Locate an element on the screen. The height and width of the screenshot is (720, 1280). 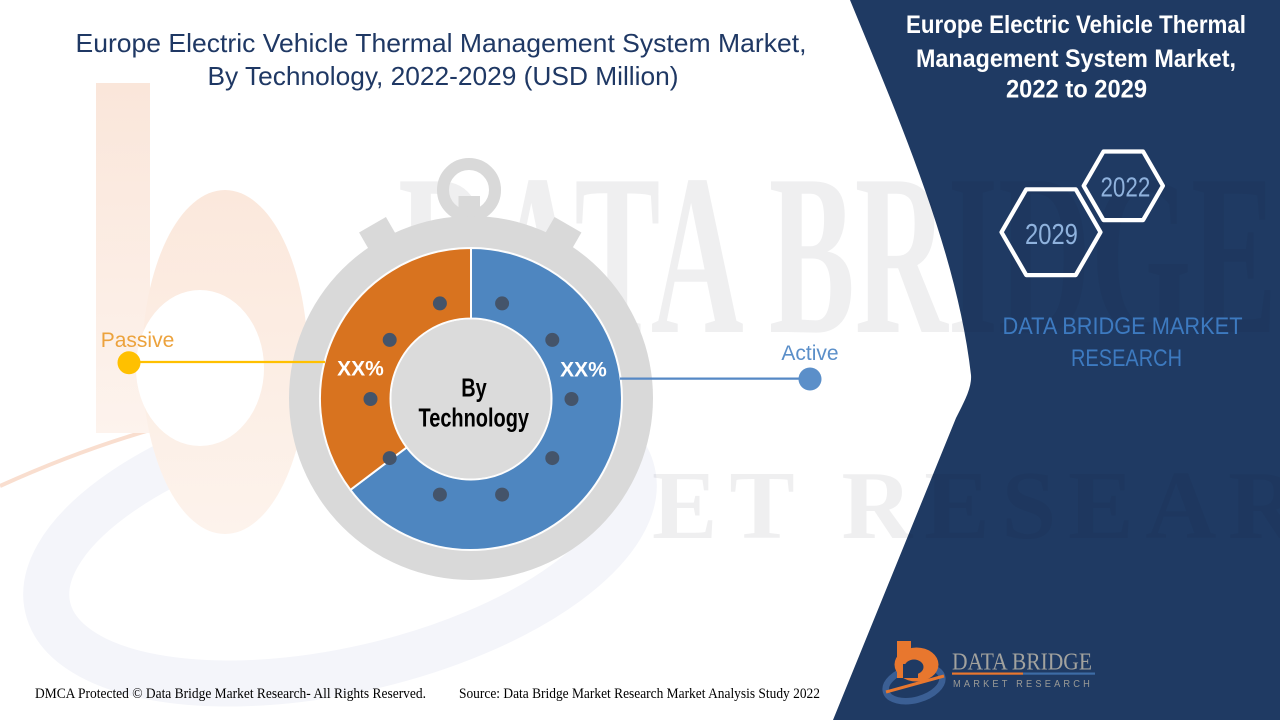
svg-text: By is located at coordinates (474, 387).